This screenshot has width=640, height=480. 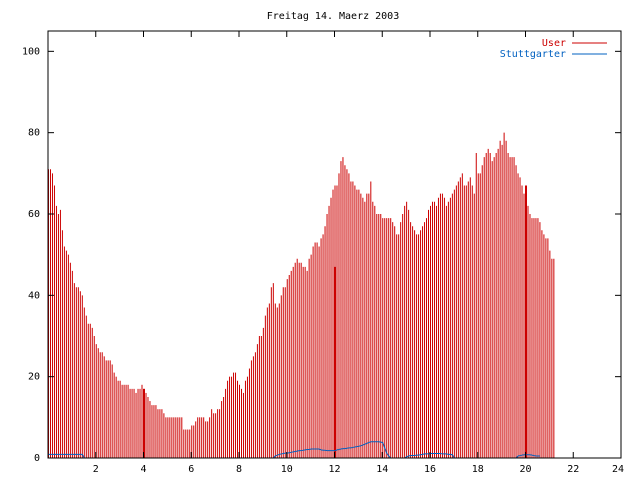 What do you see at coordinates (287, 469) in the screenshot?
I see `x-tick-label: 10` at bounding box center [287, 469].